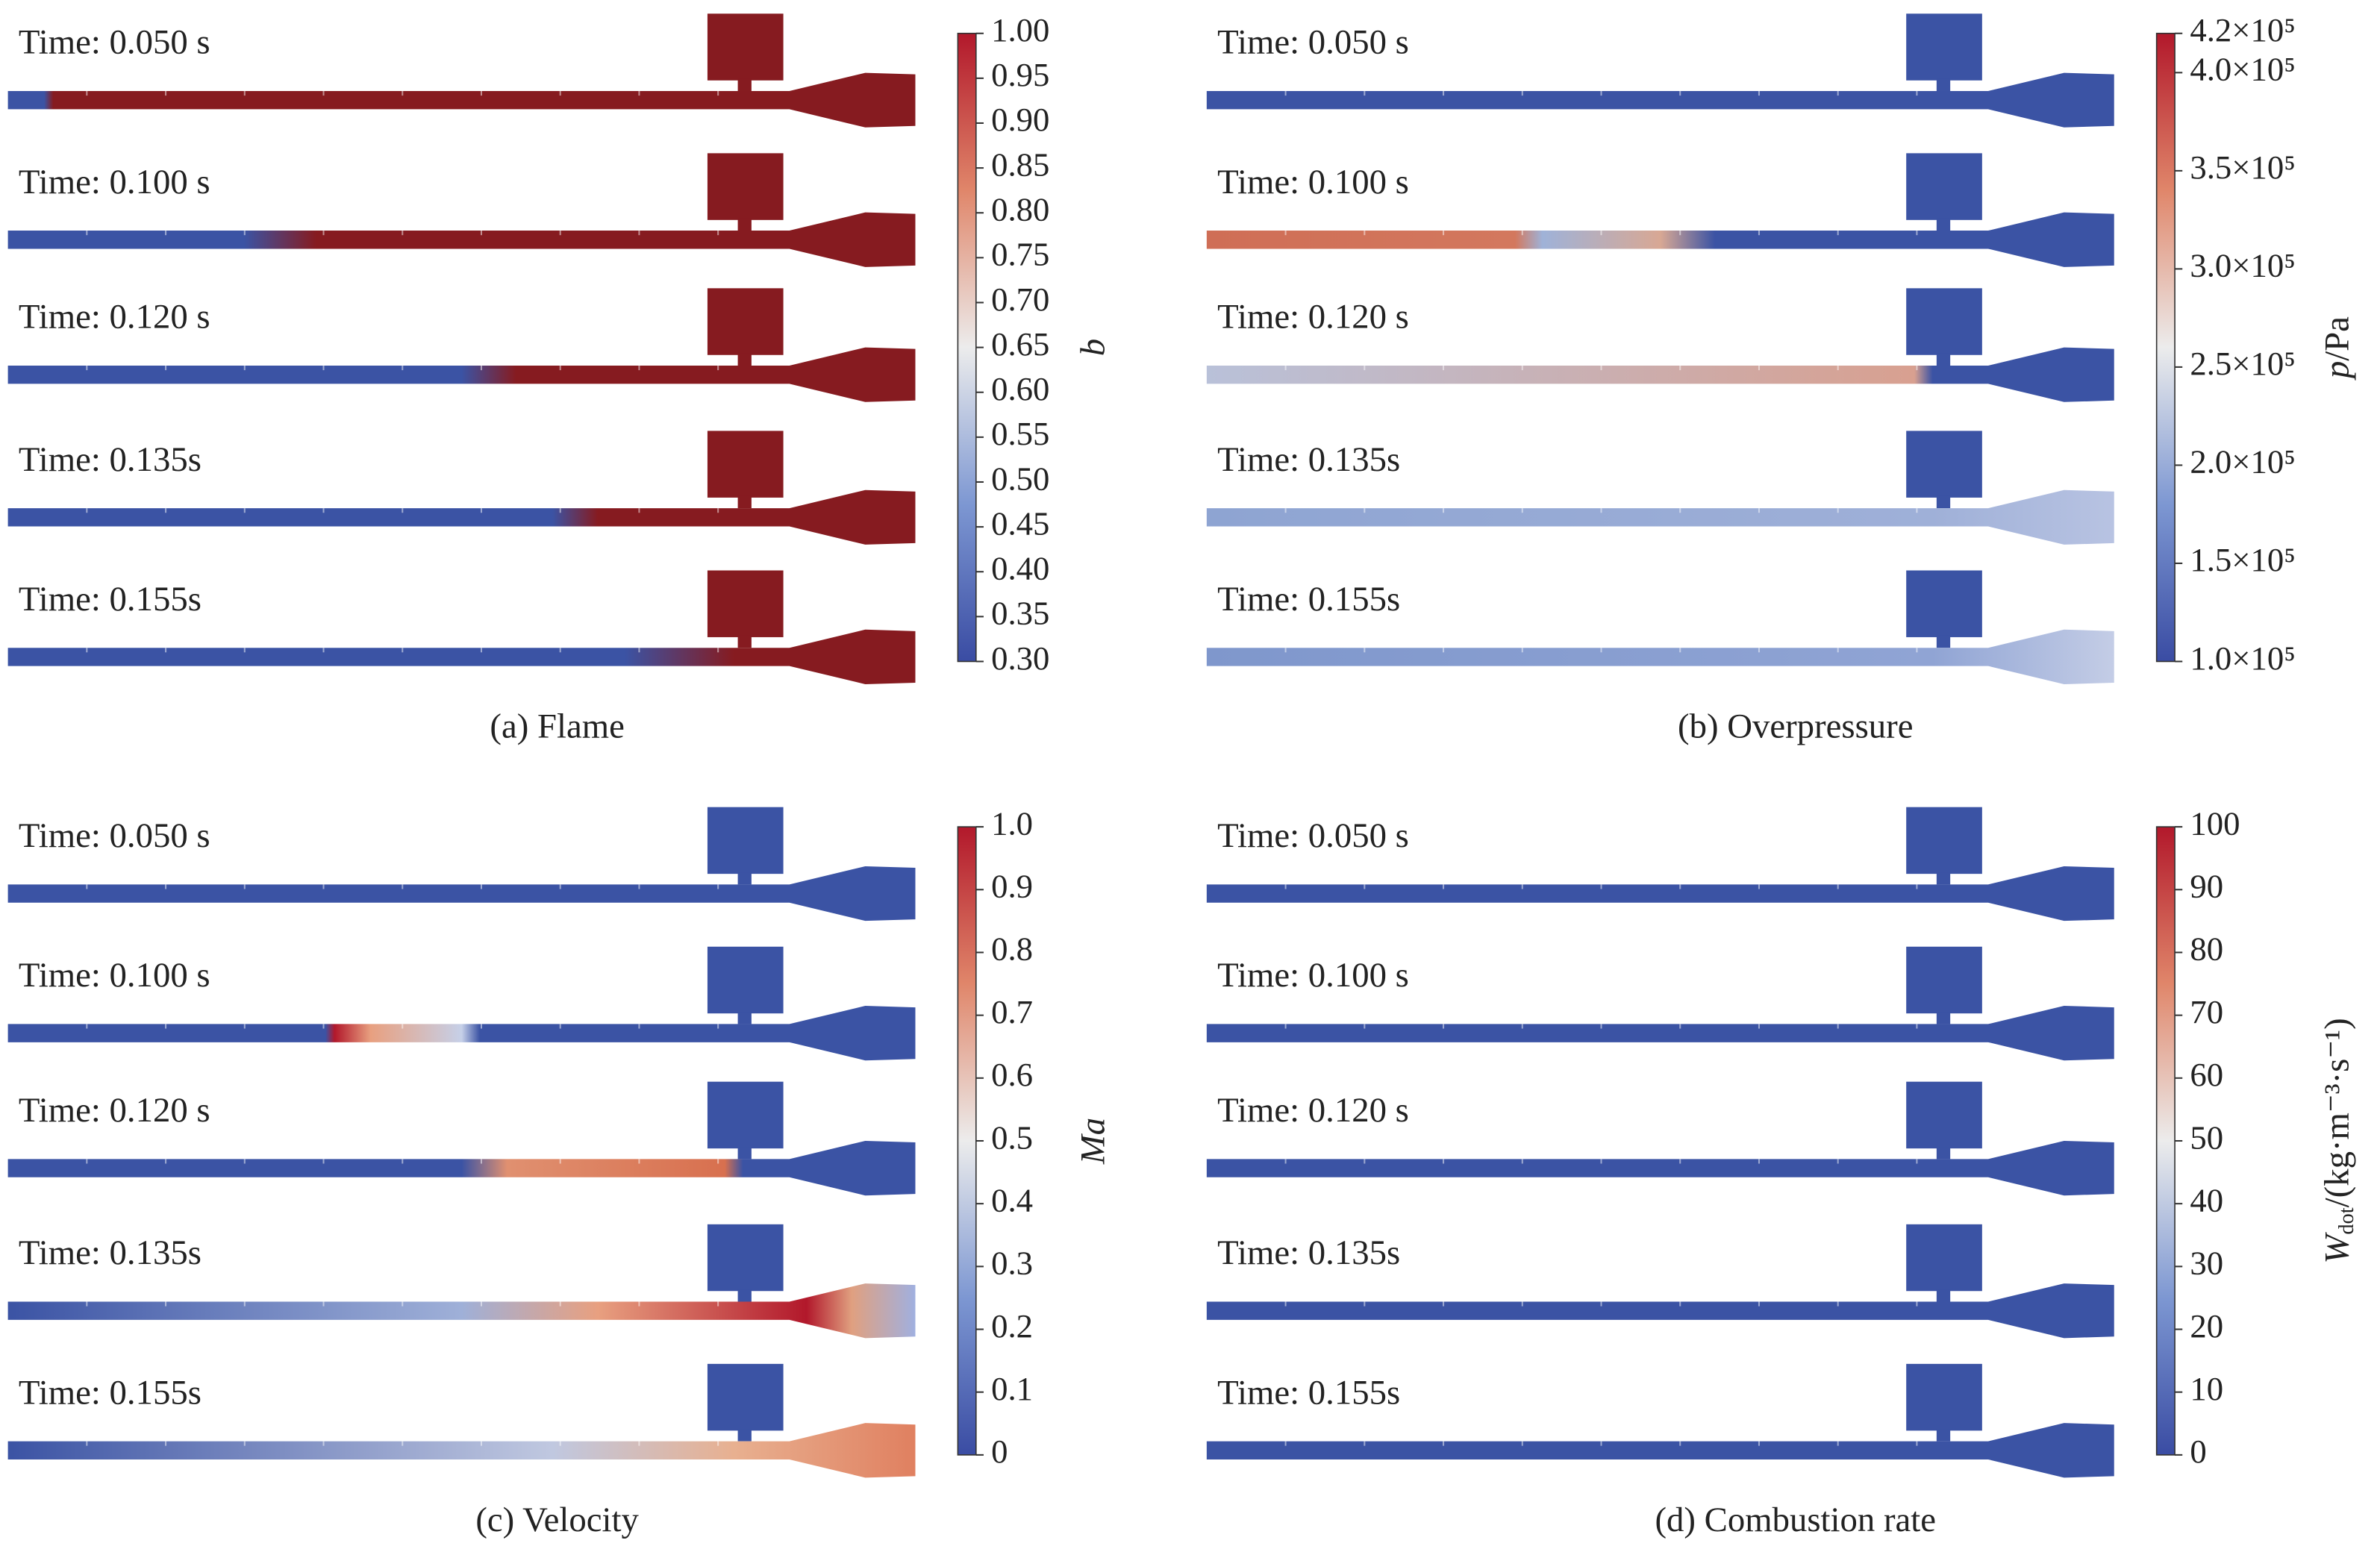 The image size is (2380, 1552). What do you see at coordinates (2215, 823) in the screenshot?
I see `colorbar-tick-label: 100` at bounding box center [2215, 823].